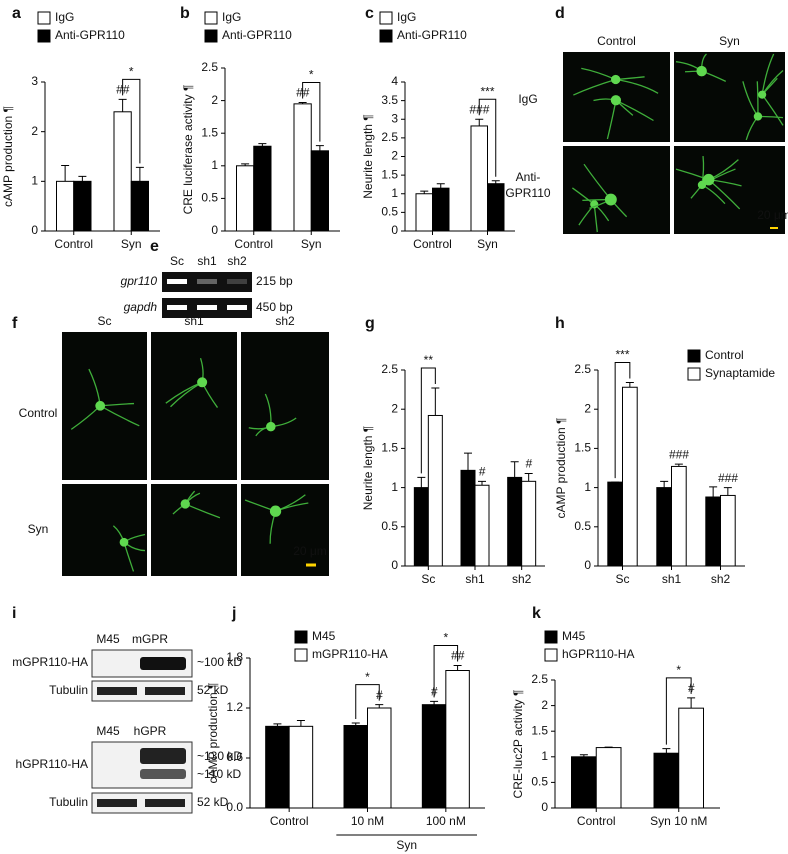  Describe the element at coordinates (14, 613) in the screenshot. I see `panel-letter: i` at that location.